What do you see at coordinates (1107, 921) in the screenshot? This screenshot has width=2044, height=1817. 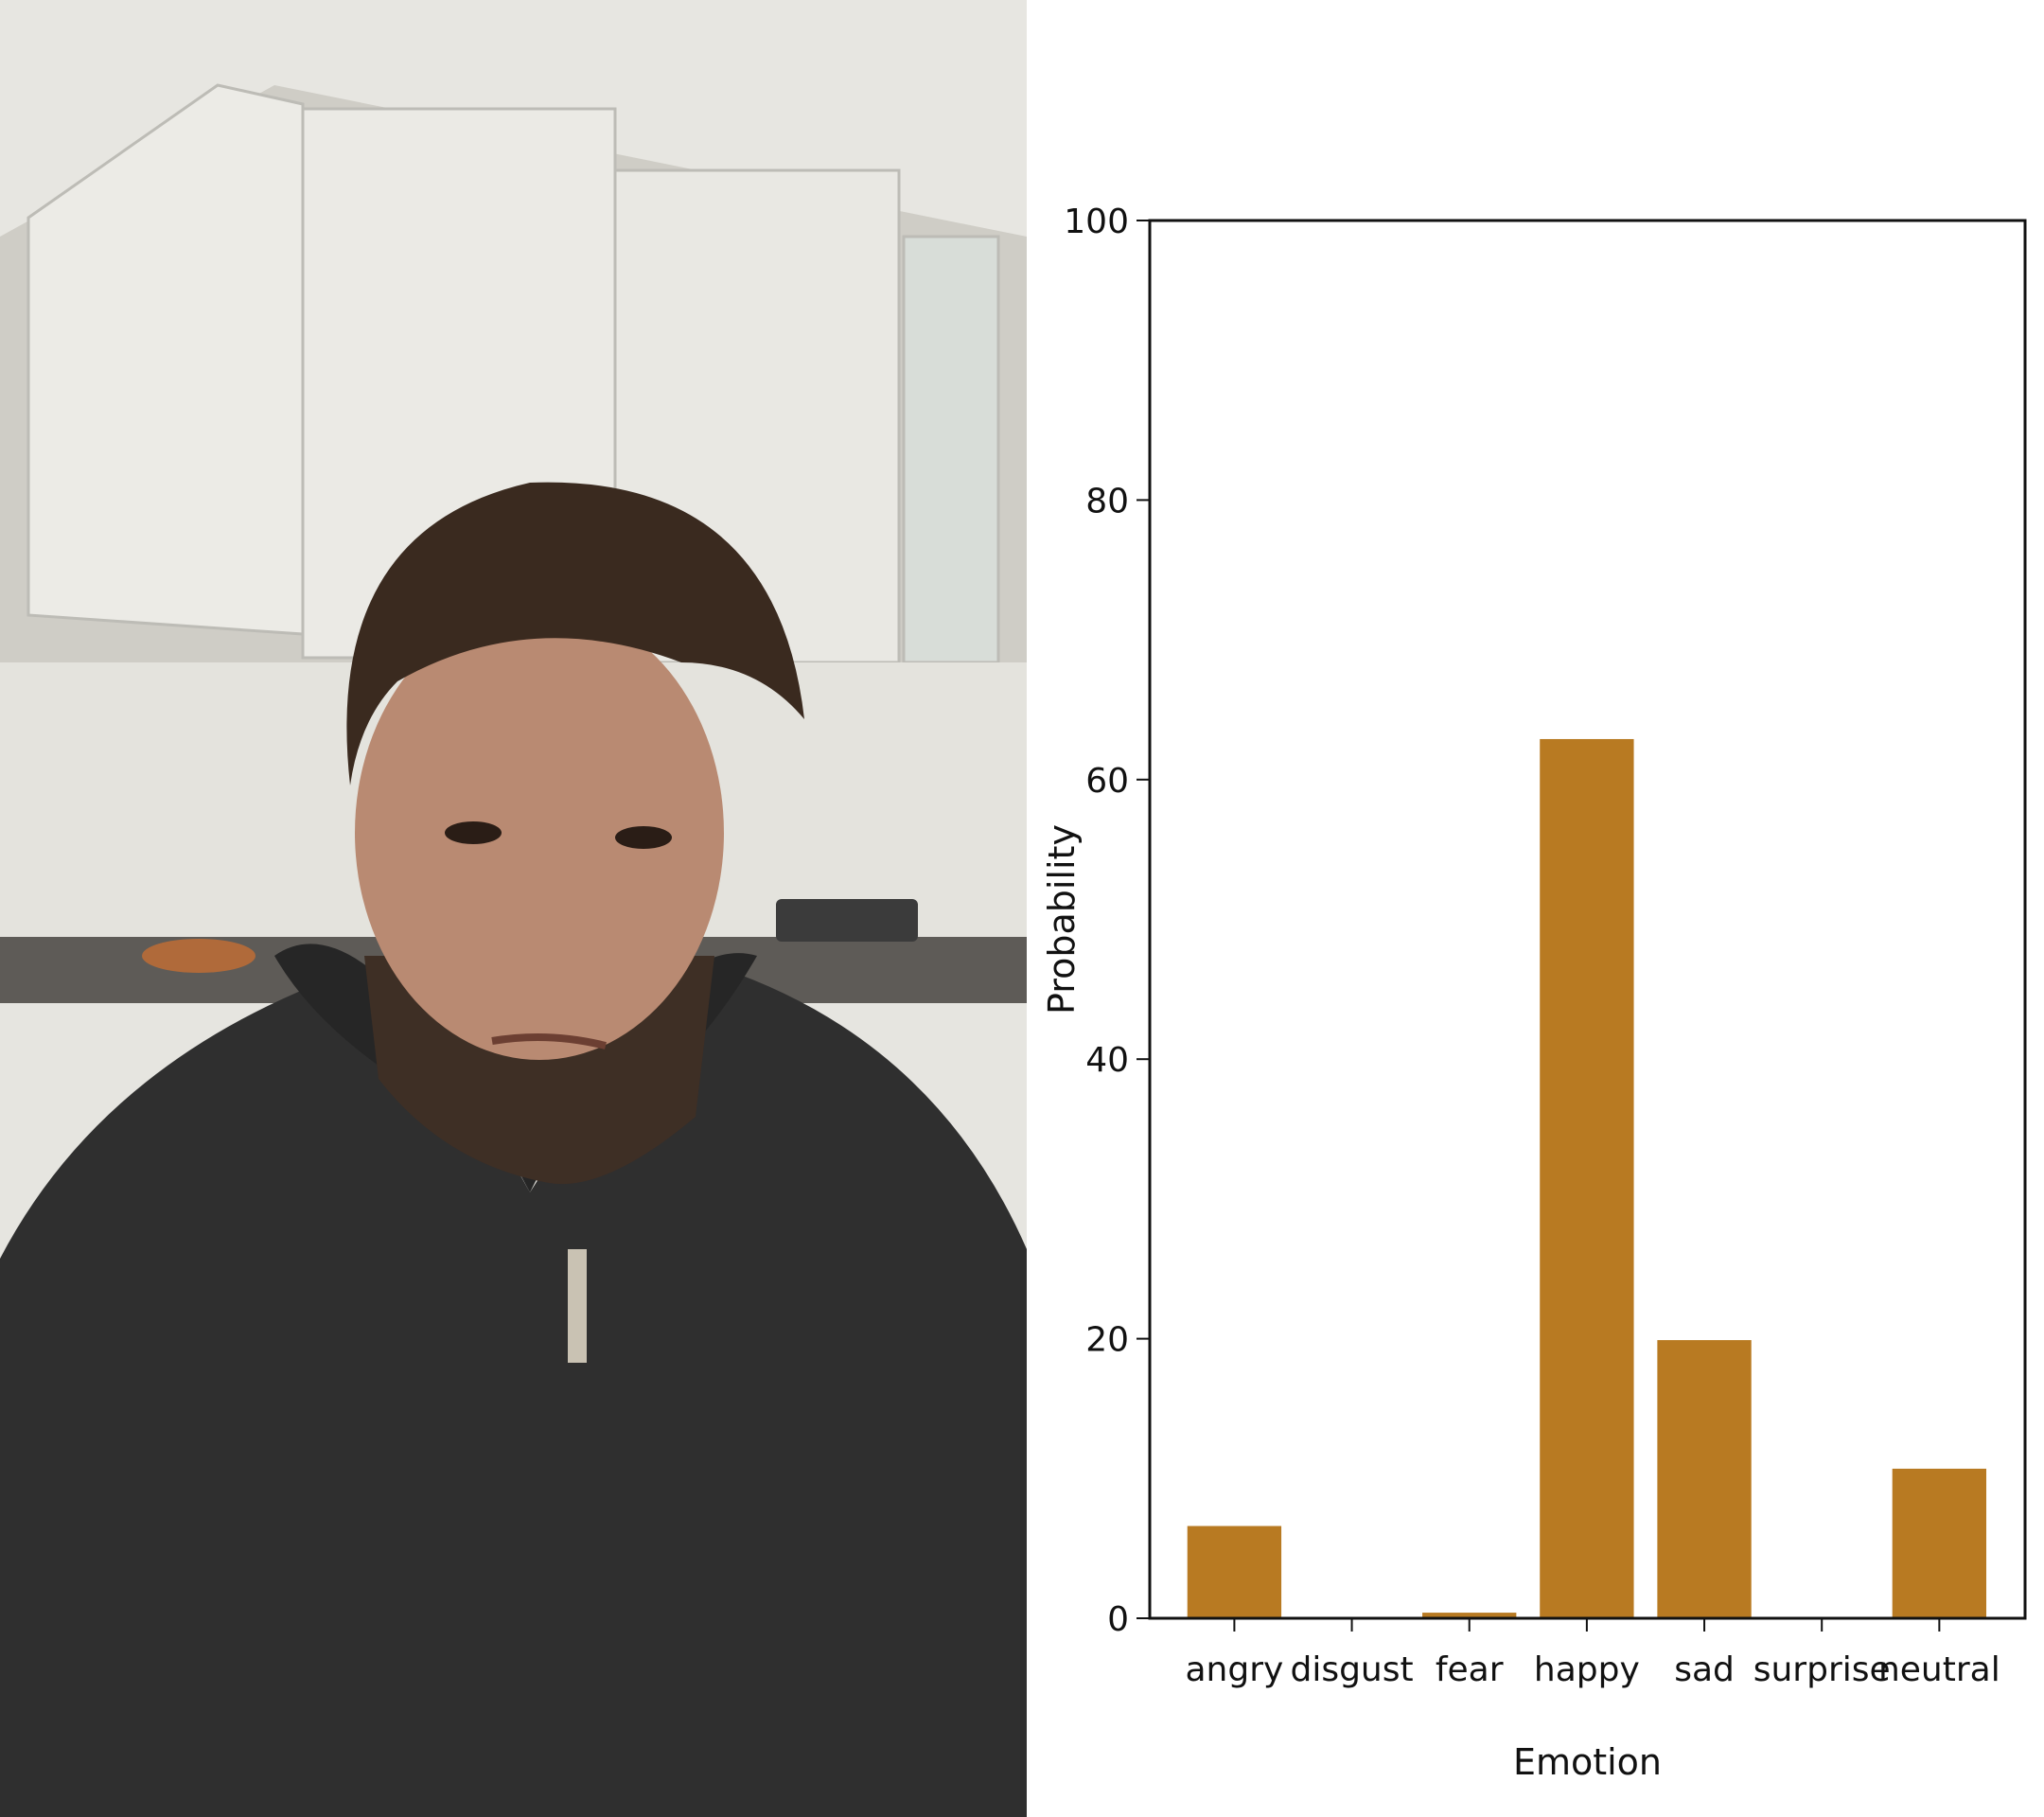 I see `y-axis-ticks: 0 20 40 60 80 100` at bounding box center [1107, 921].